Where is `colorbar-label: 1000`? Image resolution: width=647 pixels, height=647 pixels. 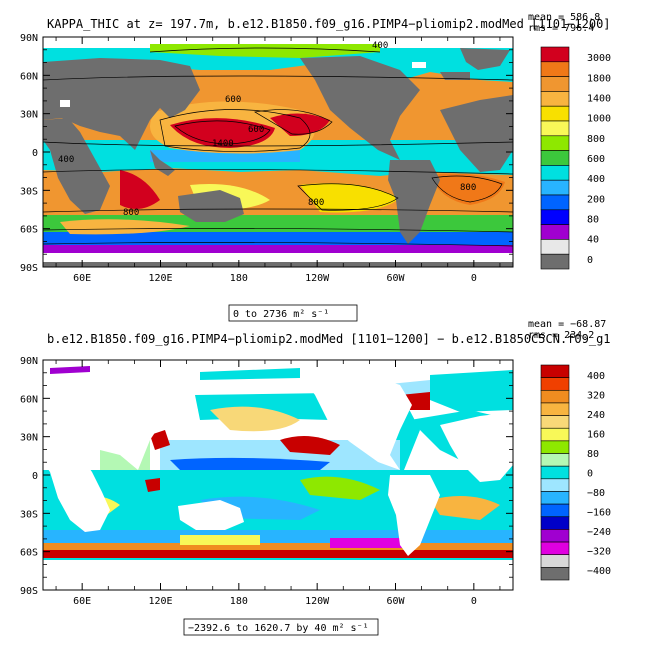 colorbar-label: 1000 is located at coordinates (599, 119).